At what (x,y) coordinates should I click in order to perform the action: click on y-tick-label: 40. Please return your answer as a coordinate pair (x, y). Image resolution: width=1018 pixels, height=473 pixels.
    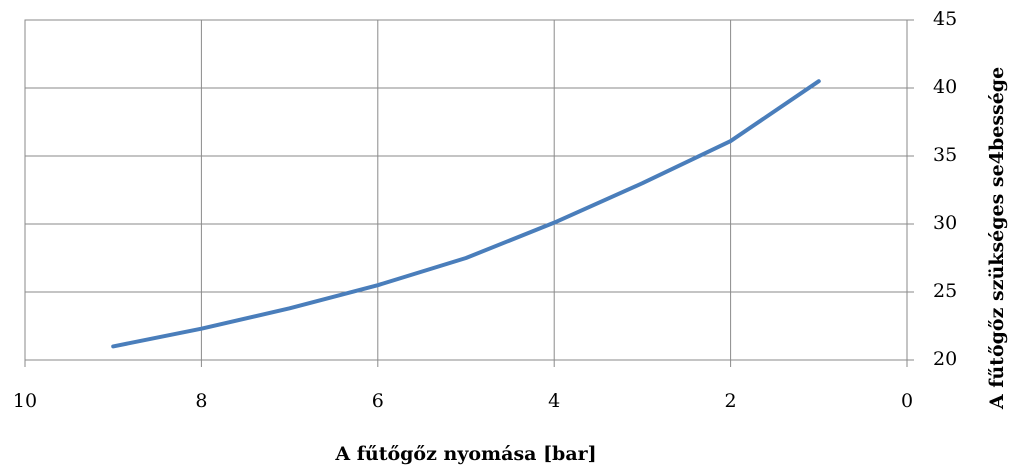
    Looking at the image, I should click on (945, 87).